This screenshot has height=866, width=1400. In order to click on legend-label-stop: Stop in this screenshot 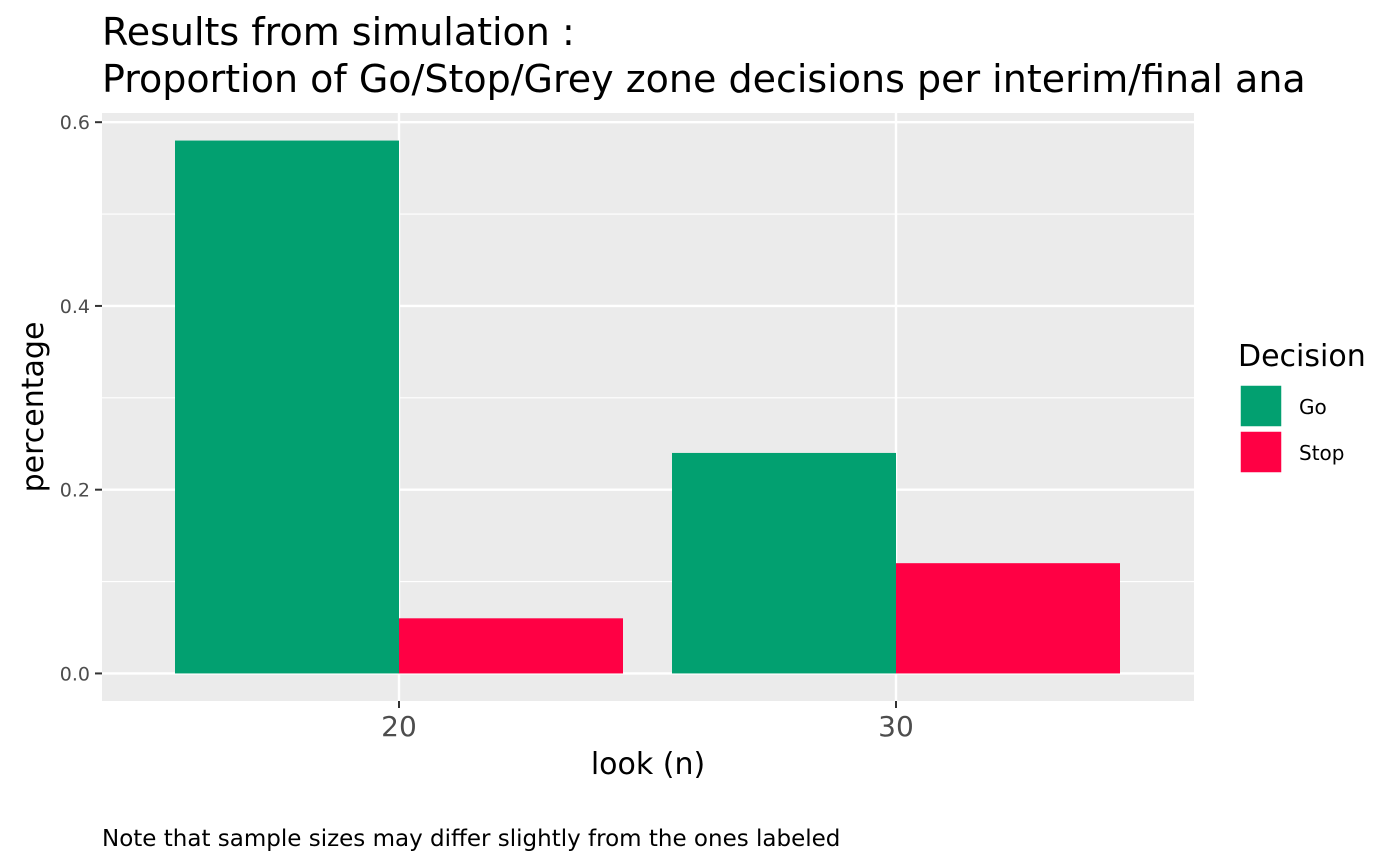, I will do `click(1321, 453)`.